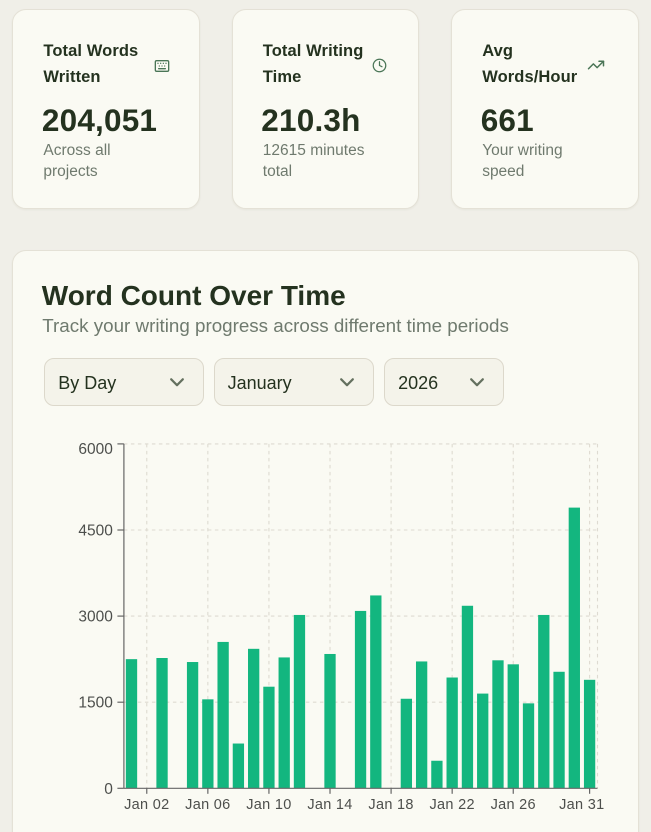  Describe the element at coordinates (329, 805) in the screenshot. I see `svg-text: Jan 14` at that location.